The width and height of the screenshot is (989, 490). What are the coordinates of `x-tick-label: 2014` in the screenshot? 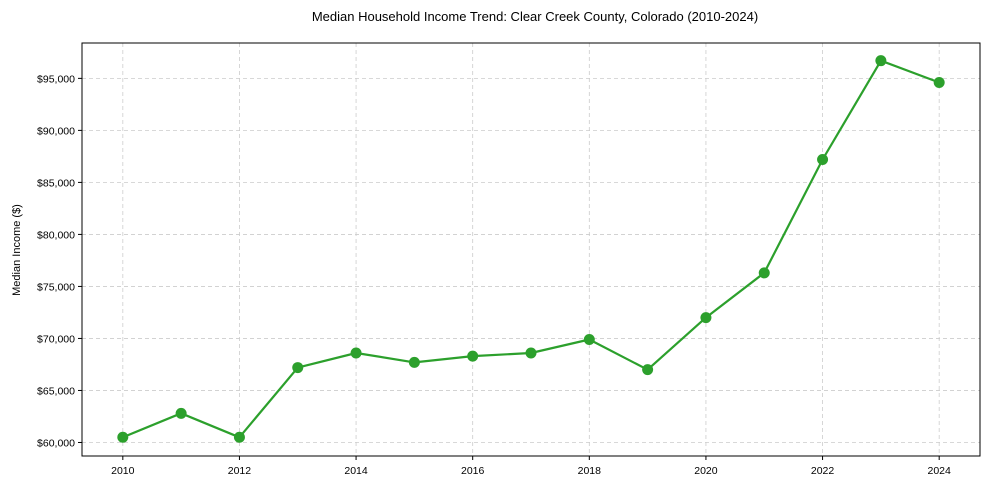 It's located at (356, 471).